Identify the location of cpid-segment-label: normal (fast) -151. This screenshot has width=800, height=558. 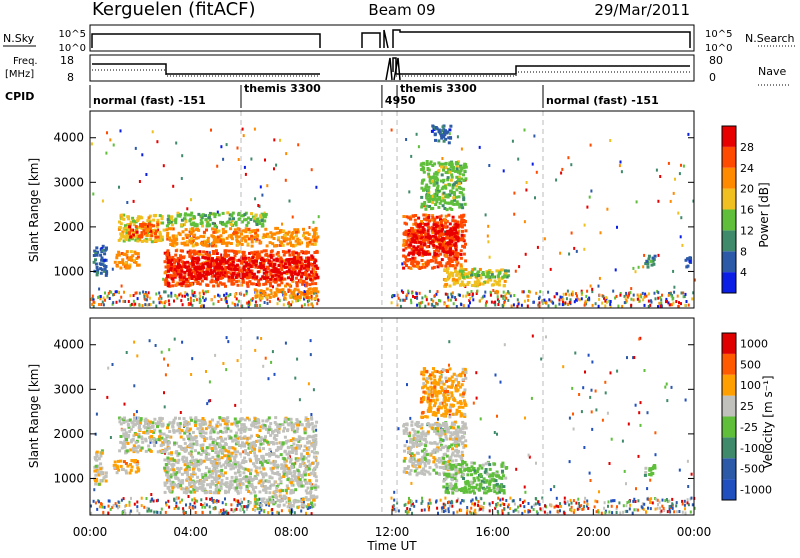
(149, 100).